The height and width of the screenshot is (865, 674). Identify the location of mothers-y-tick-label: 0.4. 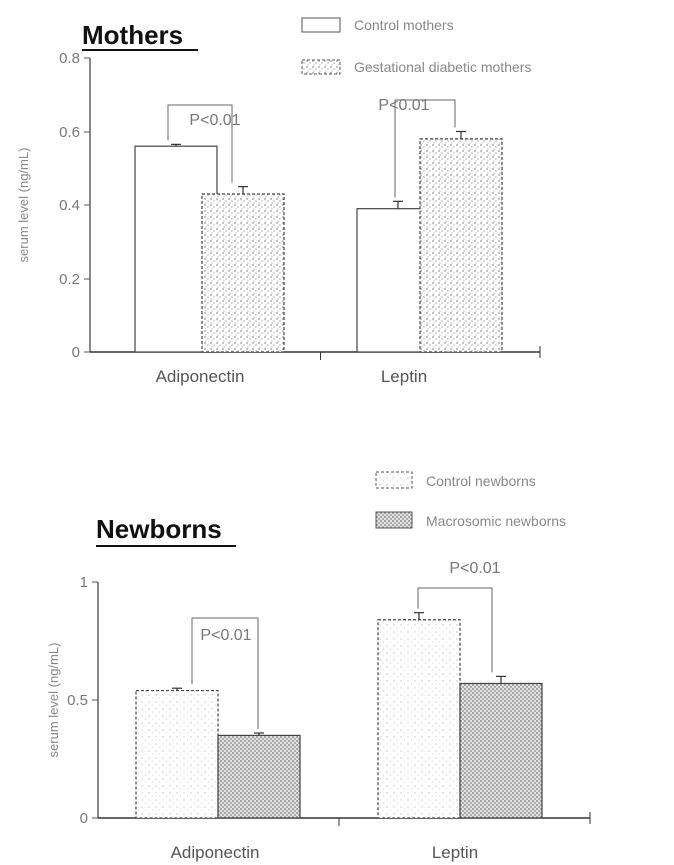
(69, 205).